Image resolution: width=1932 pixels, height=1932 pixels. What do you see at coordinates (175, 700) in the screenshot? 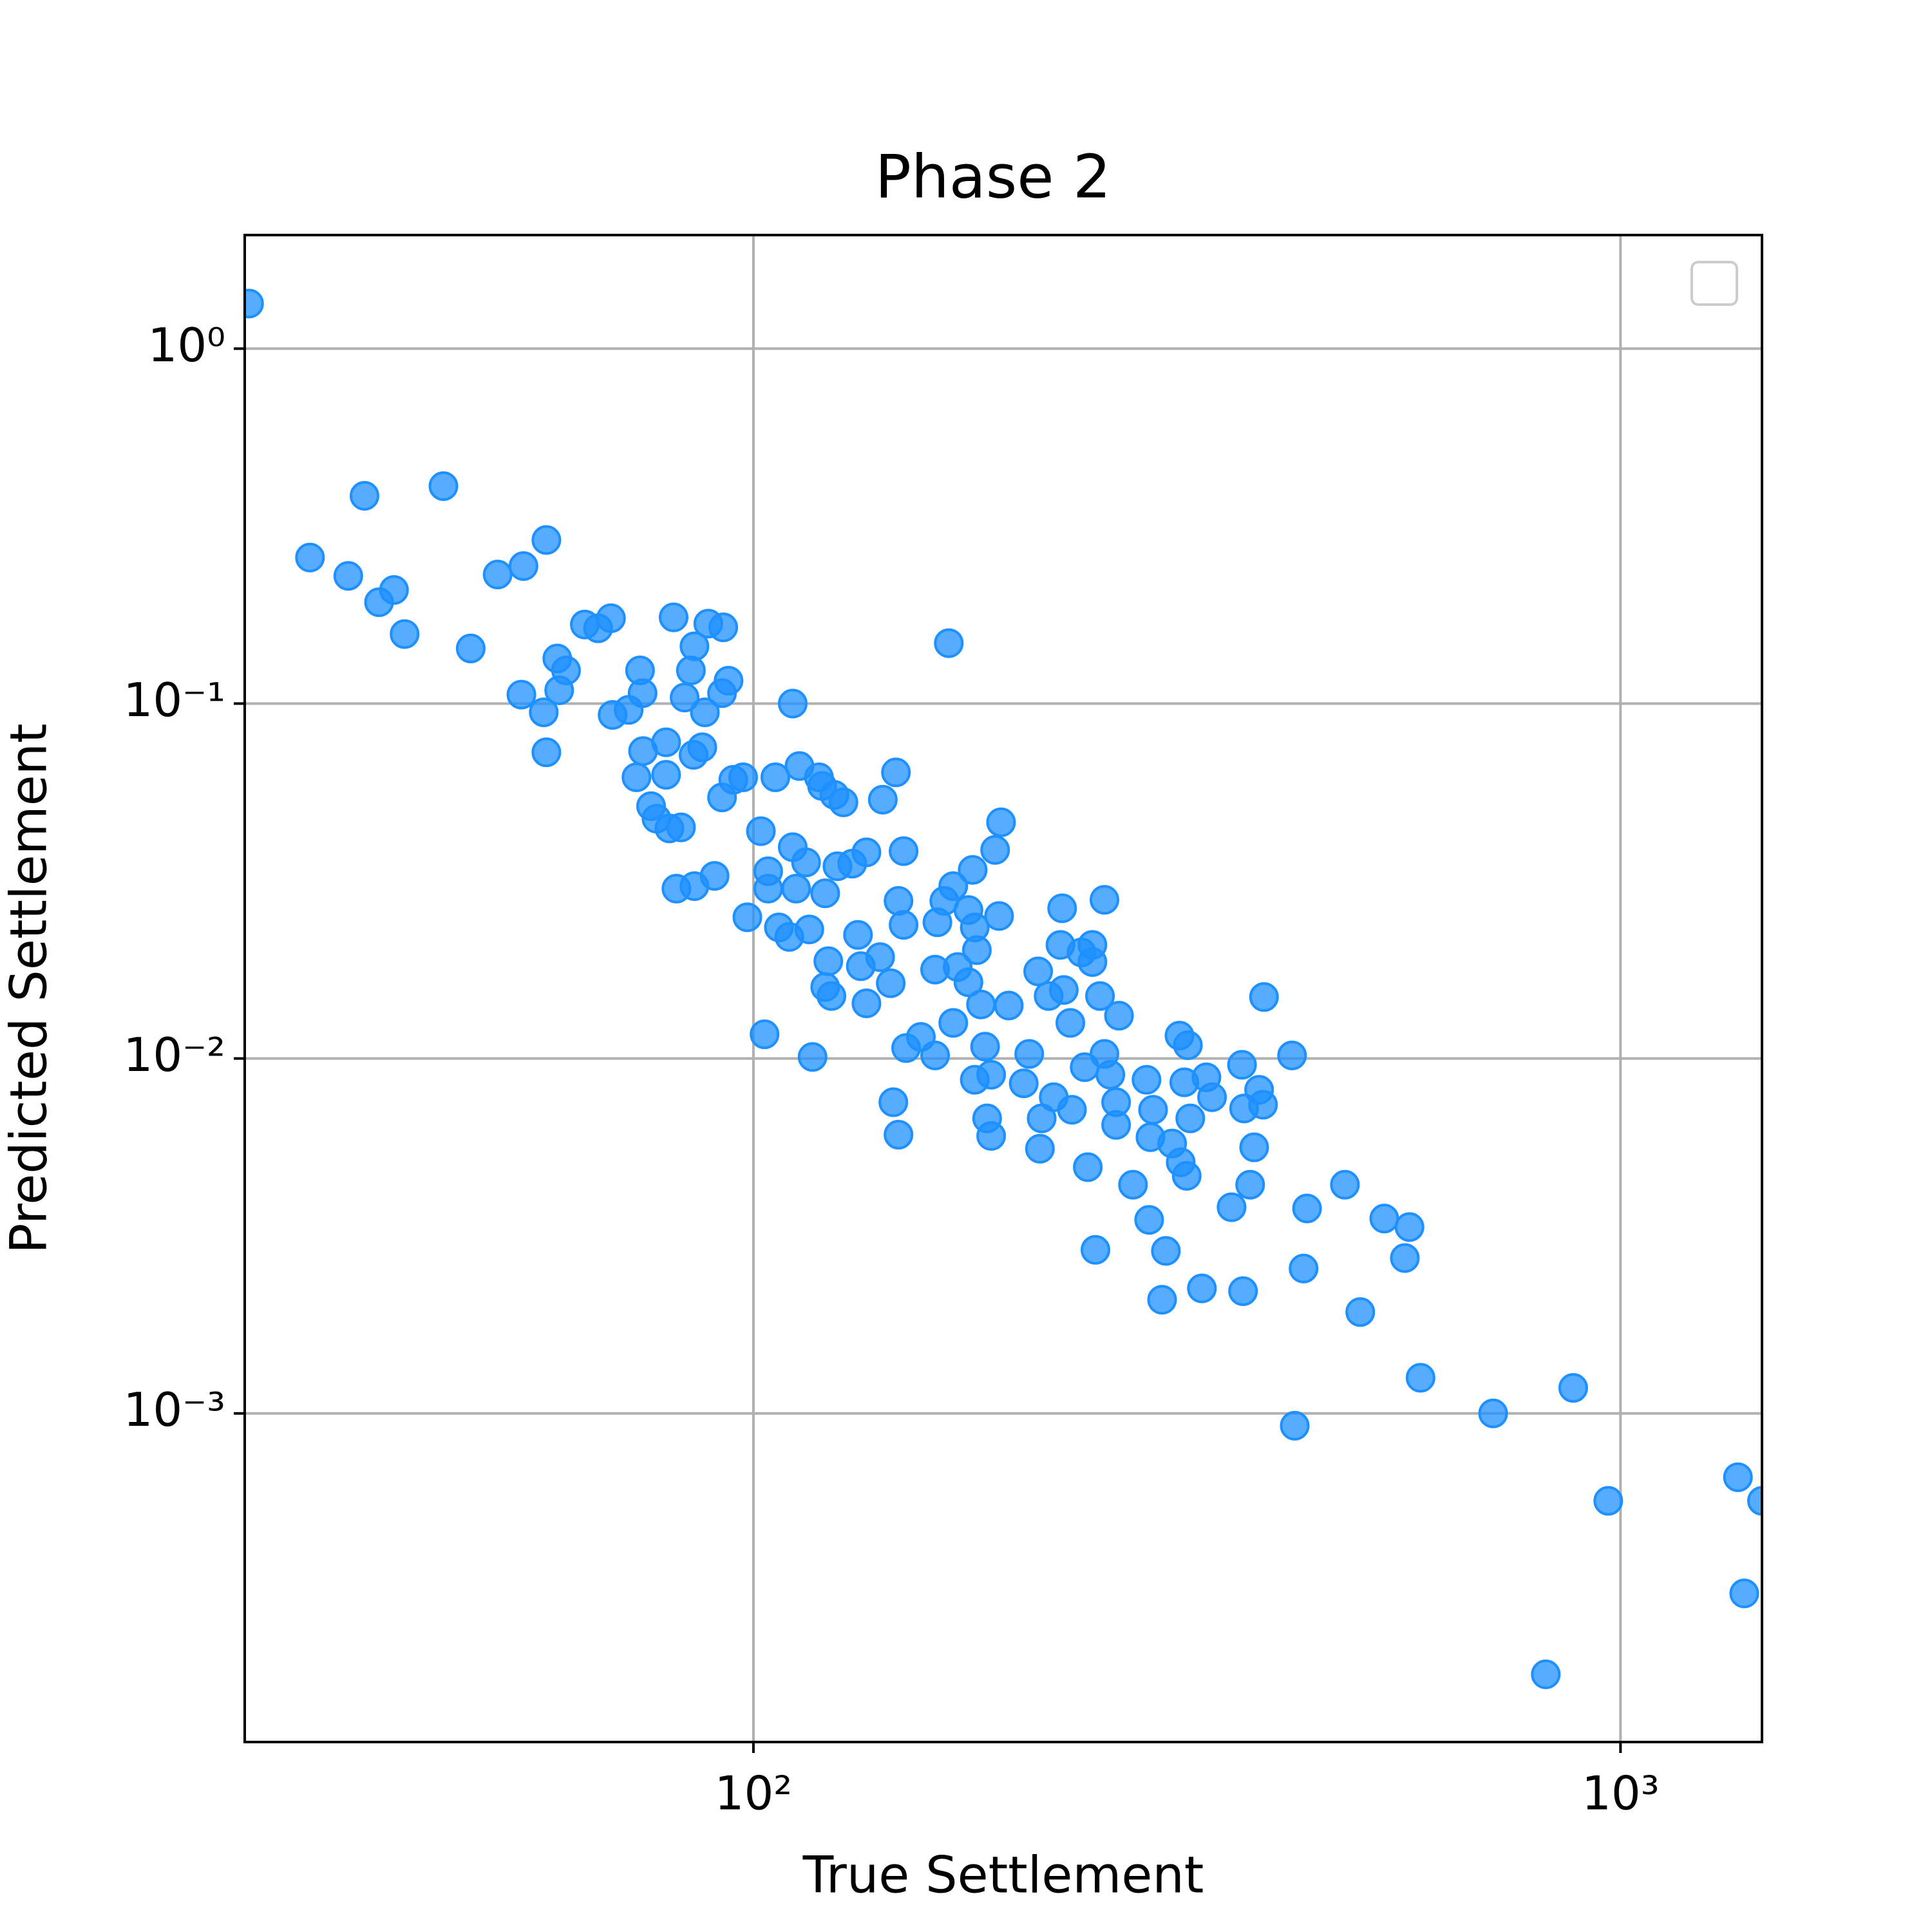
I see `y-tick-label: 10⁻¹` at bounding box center [175, 700].